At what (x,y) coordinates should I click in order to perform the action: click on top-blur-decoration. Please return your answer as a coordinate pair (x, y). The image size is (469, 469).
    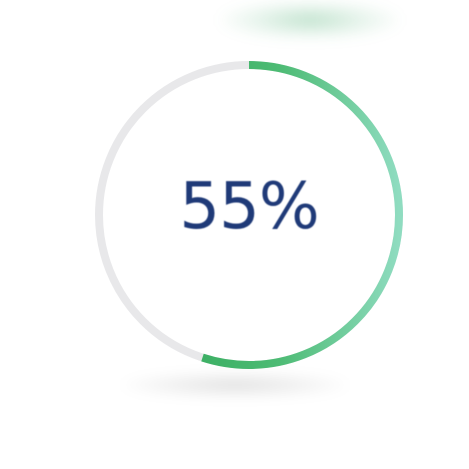
    Looking at the image, I should click on (310, 20).